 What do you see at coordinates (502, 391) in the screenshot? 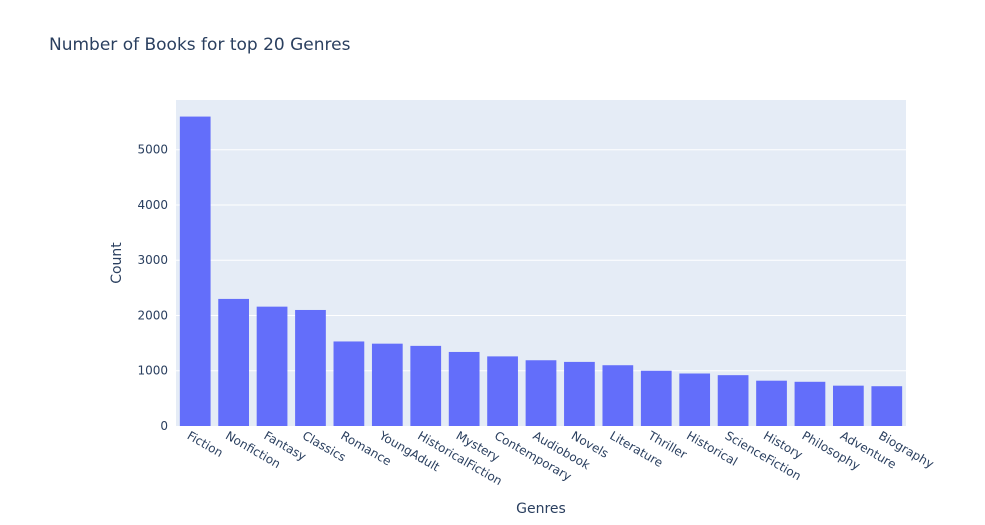
I see `bar-contemporary` at bounding box center [502, 391].